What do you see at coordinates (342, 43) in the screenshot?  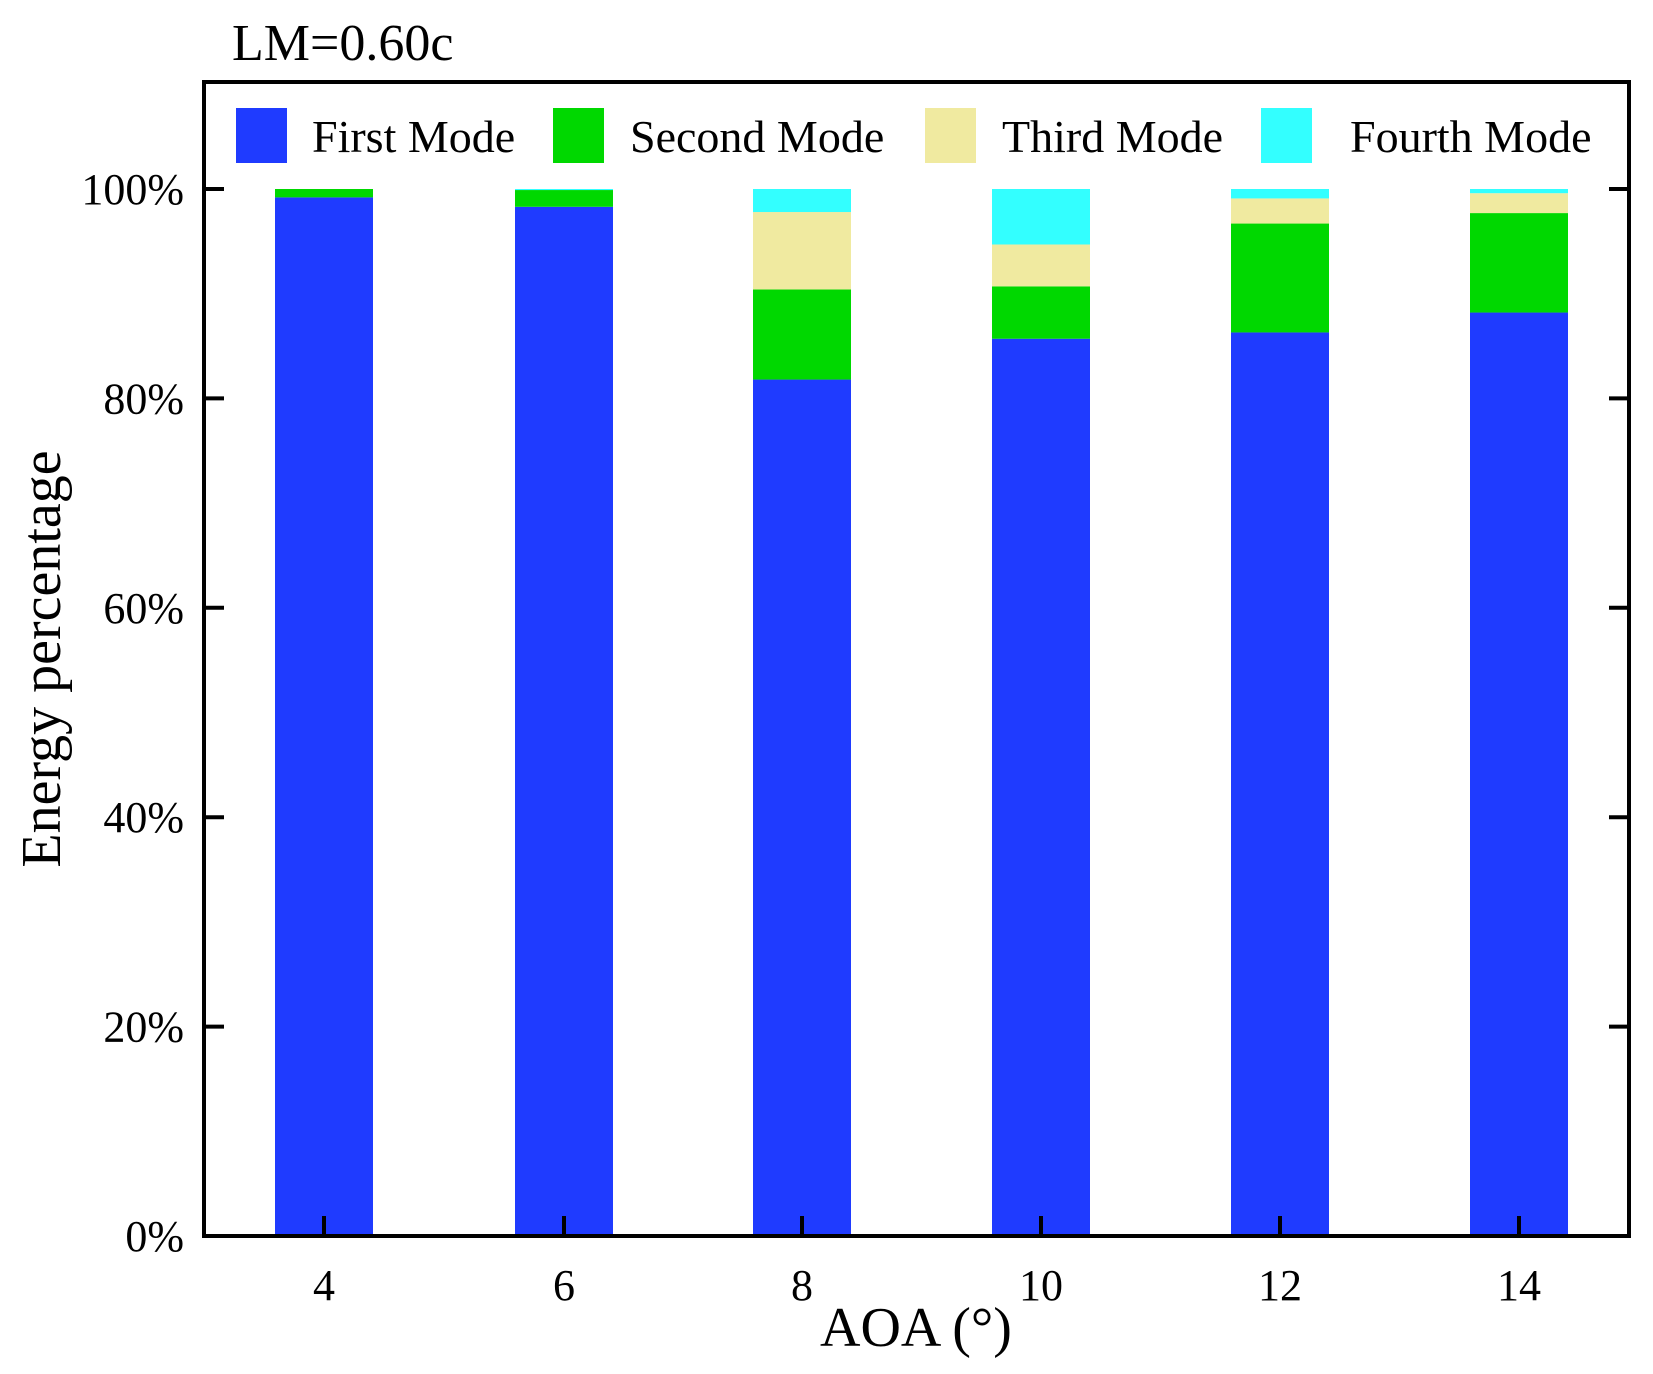 I see `chart-title: LM=0.60c` at bounding box center [342, 43].